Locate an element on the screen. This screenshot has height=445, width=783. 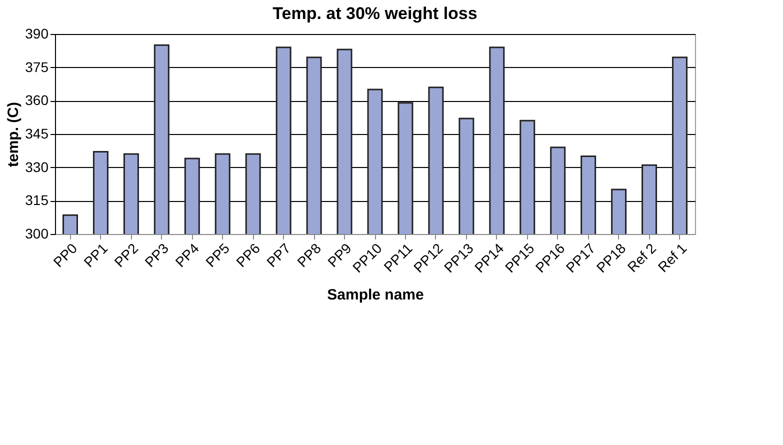
y-axis-title: temp. (C) is located at coordinates (13, 134).